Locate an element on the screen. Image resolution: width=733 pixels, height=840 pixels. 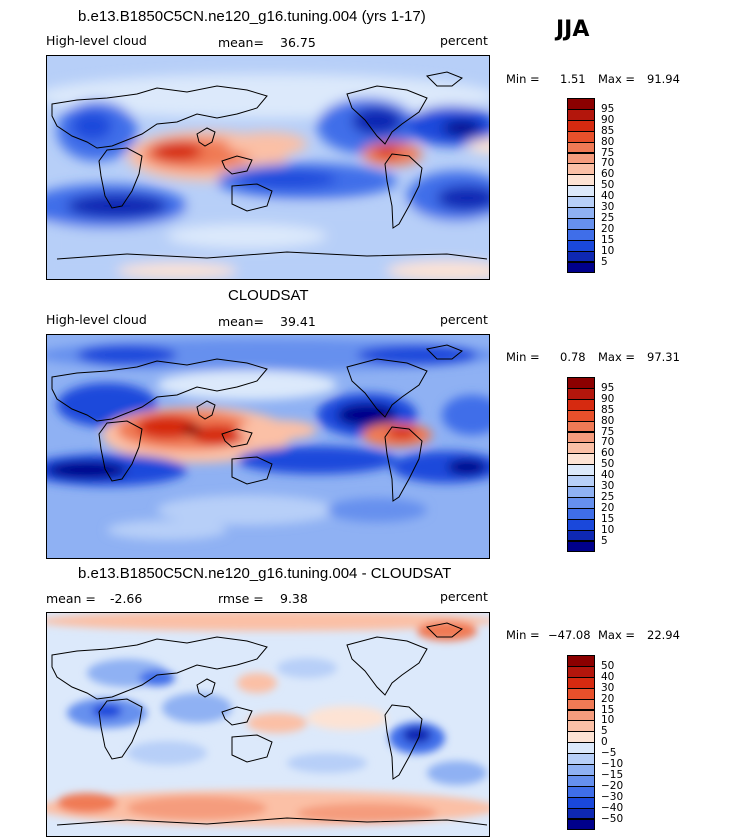
colorbar-label: −10 is located at coordinates (612, 764).